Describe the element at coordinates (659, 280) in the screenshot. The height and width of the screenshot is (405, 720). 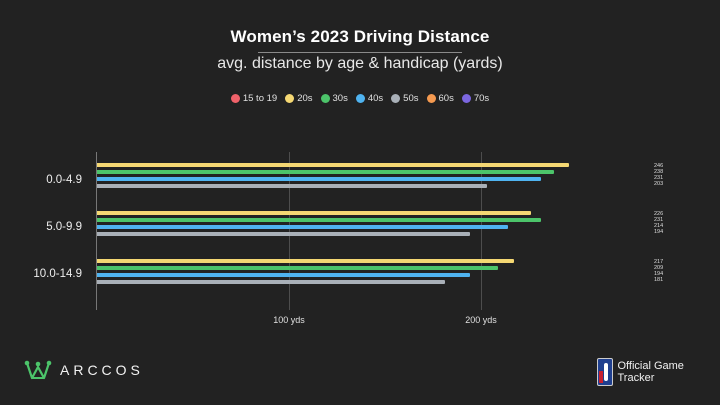
I see `value-label: 181` at that location.